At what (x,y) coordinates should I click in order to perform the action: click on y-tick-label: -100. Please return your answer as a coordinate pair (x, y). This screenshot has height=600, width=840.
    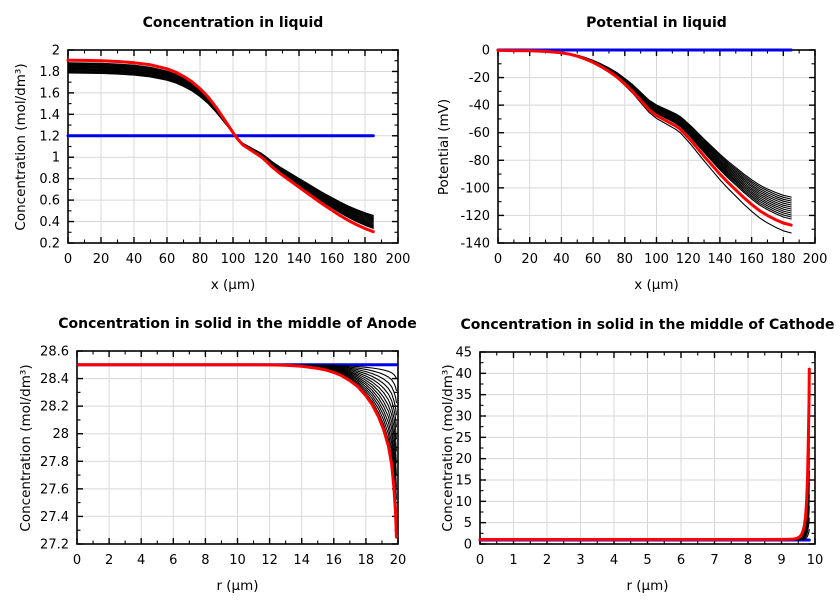
    Looking at the image, I should click on (475, 188).